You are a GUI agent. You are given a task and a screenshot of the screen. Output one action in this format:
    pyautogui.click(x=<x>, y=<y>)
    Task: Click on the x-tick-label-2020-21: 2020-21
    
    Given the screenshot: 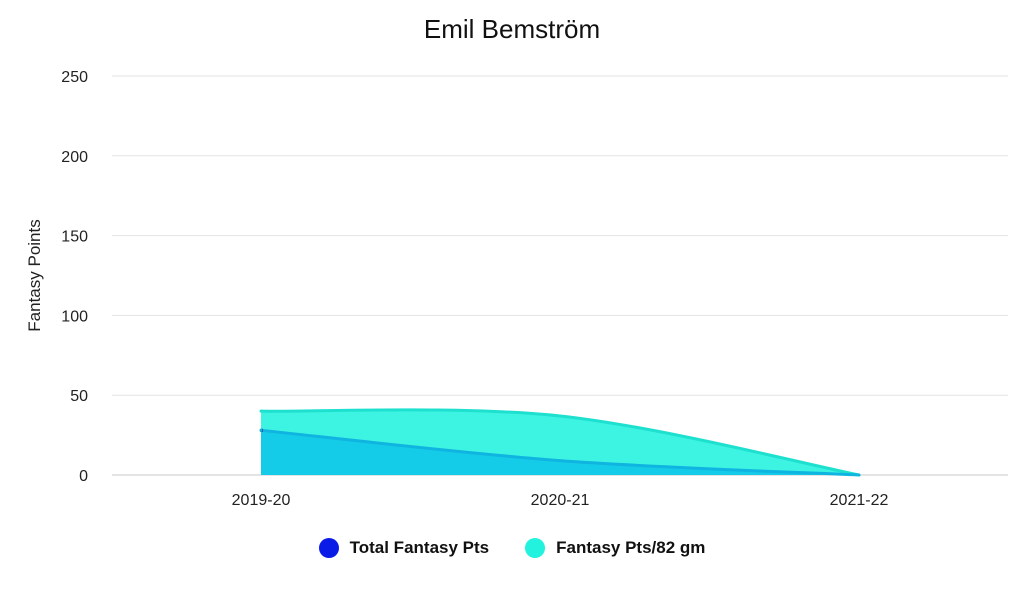 What is the action you would take?
    pyautogui.click(x=560, y=500)
    